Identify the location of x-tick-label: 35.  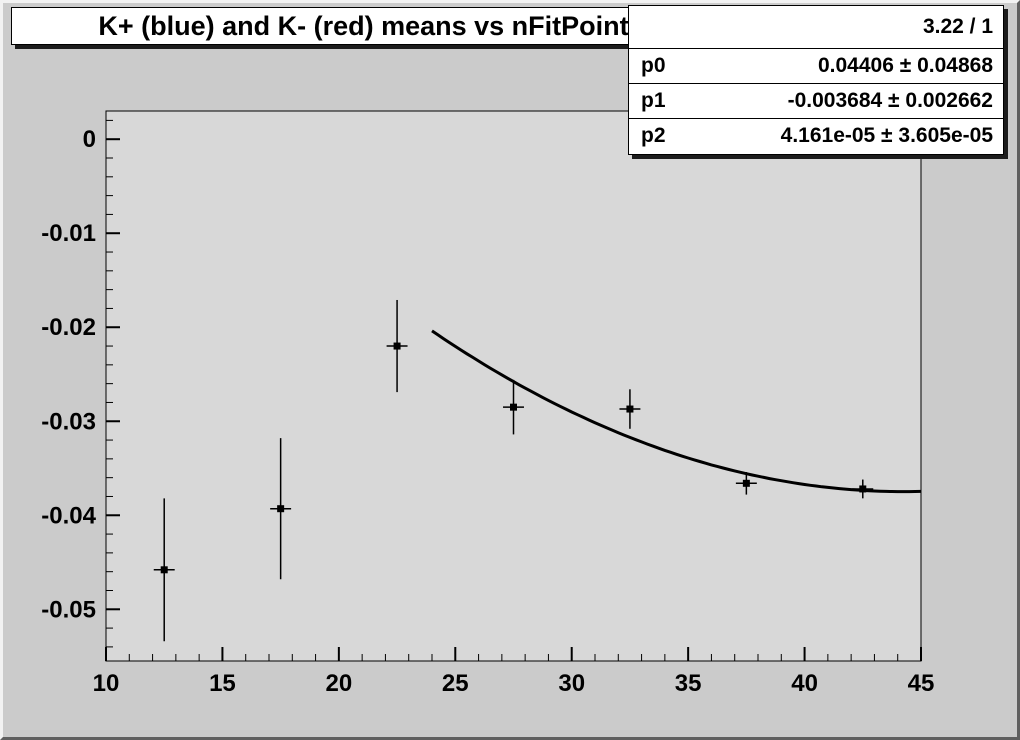
(688, 683).